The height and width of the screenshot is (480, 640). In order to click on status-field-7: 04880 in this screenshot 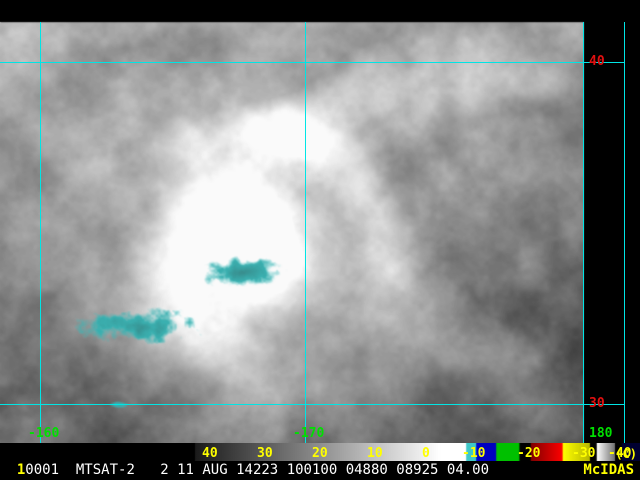, I will do `click(366, 470)`.